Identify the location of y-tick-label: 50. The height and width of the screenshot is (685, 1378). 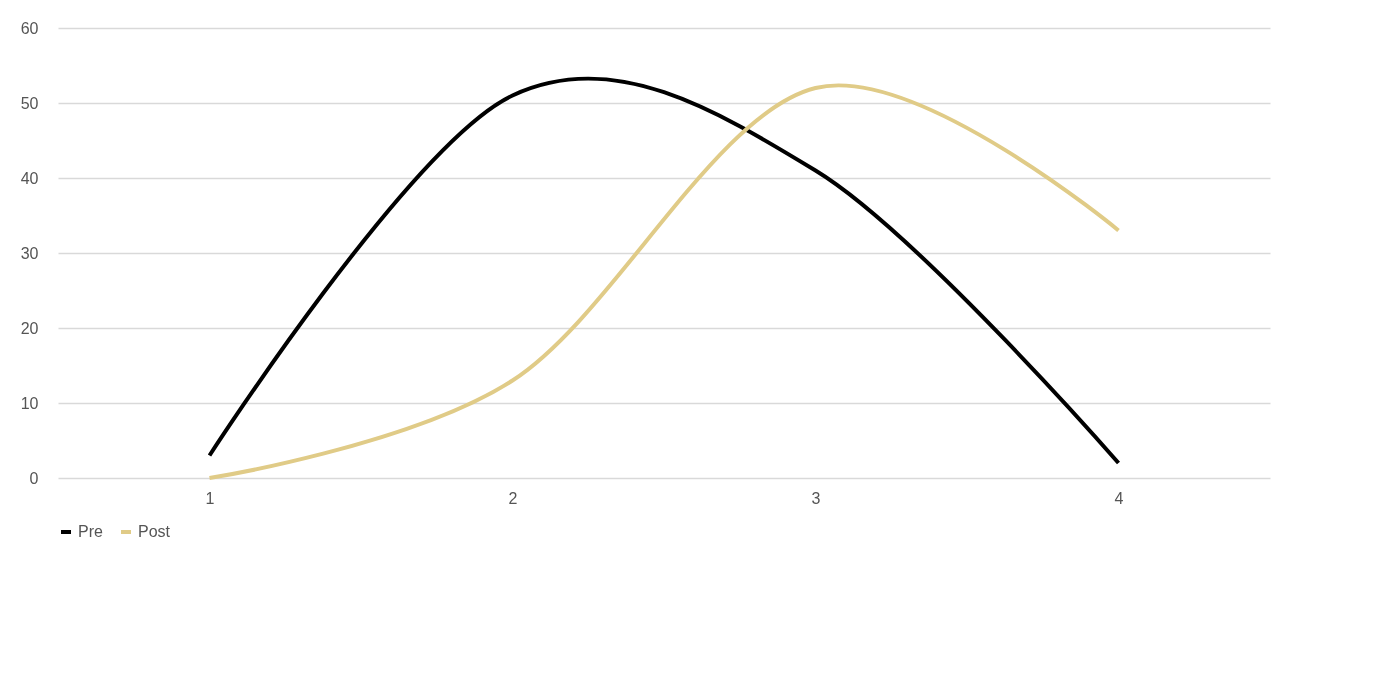
(29, 103).